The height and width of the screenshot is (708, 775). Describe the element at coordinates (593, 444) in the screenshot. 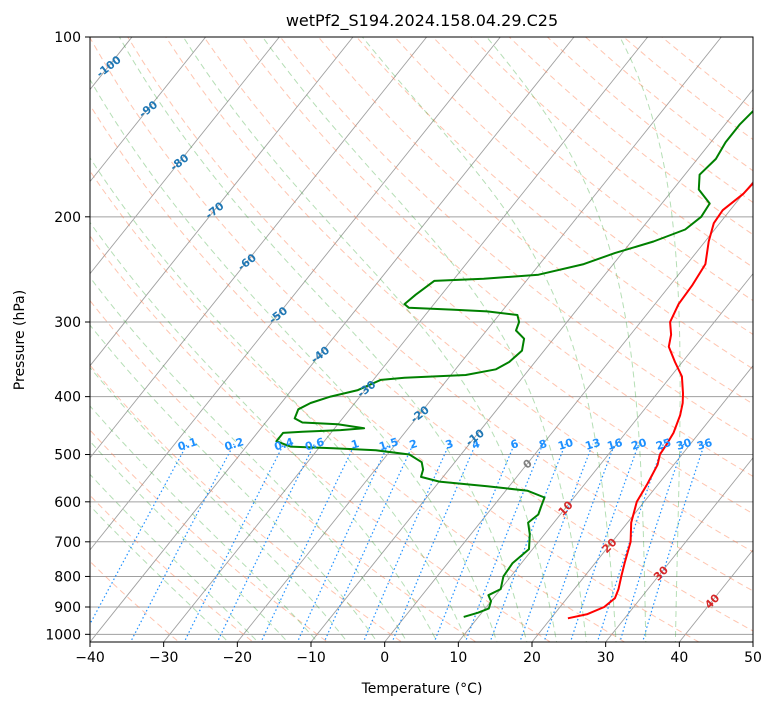

I see `mixing-ratio-label: 13` at that location.